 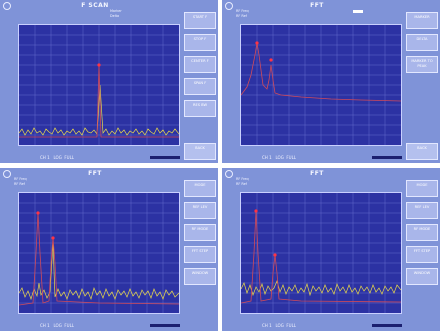 I want to click on res-bw-button: RES BW, so click(x=200, y=108).